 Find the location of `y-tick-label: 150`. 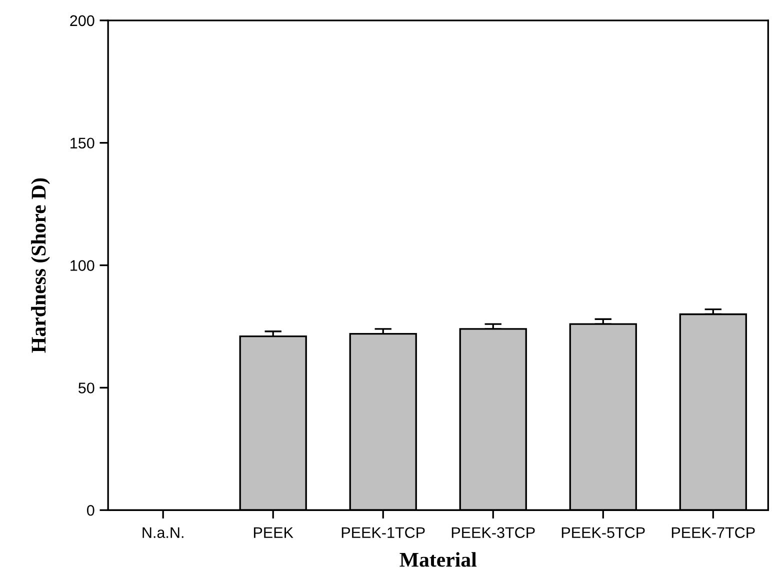

y-tick-label: 150 is located at coordinates (82, 143).